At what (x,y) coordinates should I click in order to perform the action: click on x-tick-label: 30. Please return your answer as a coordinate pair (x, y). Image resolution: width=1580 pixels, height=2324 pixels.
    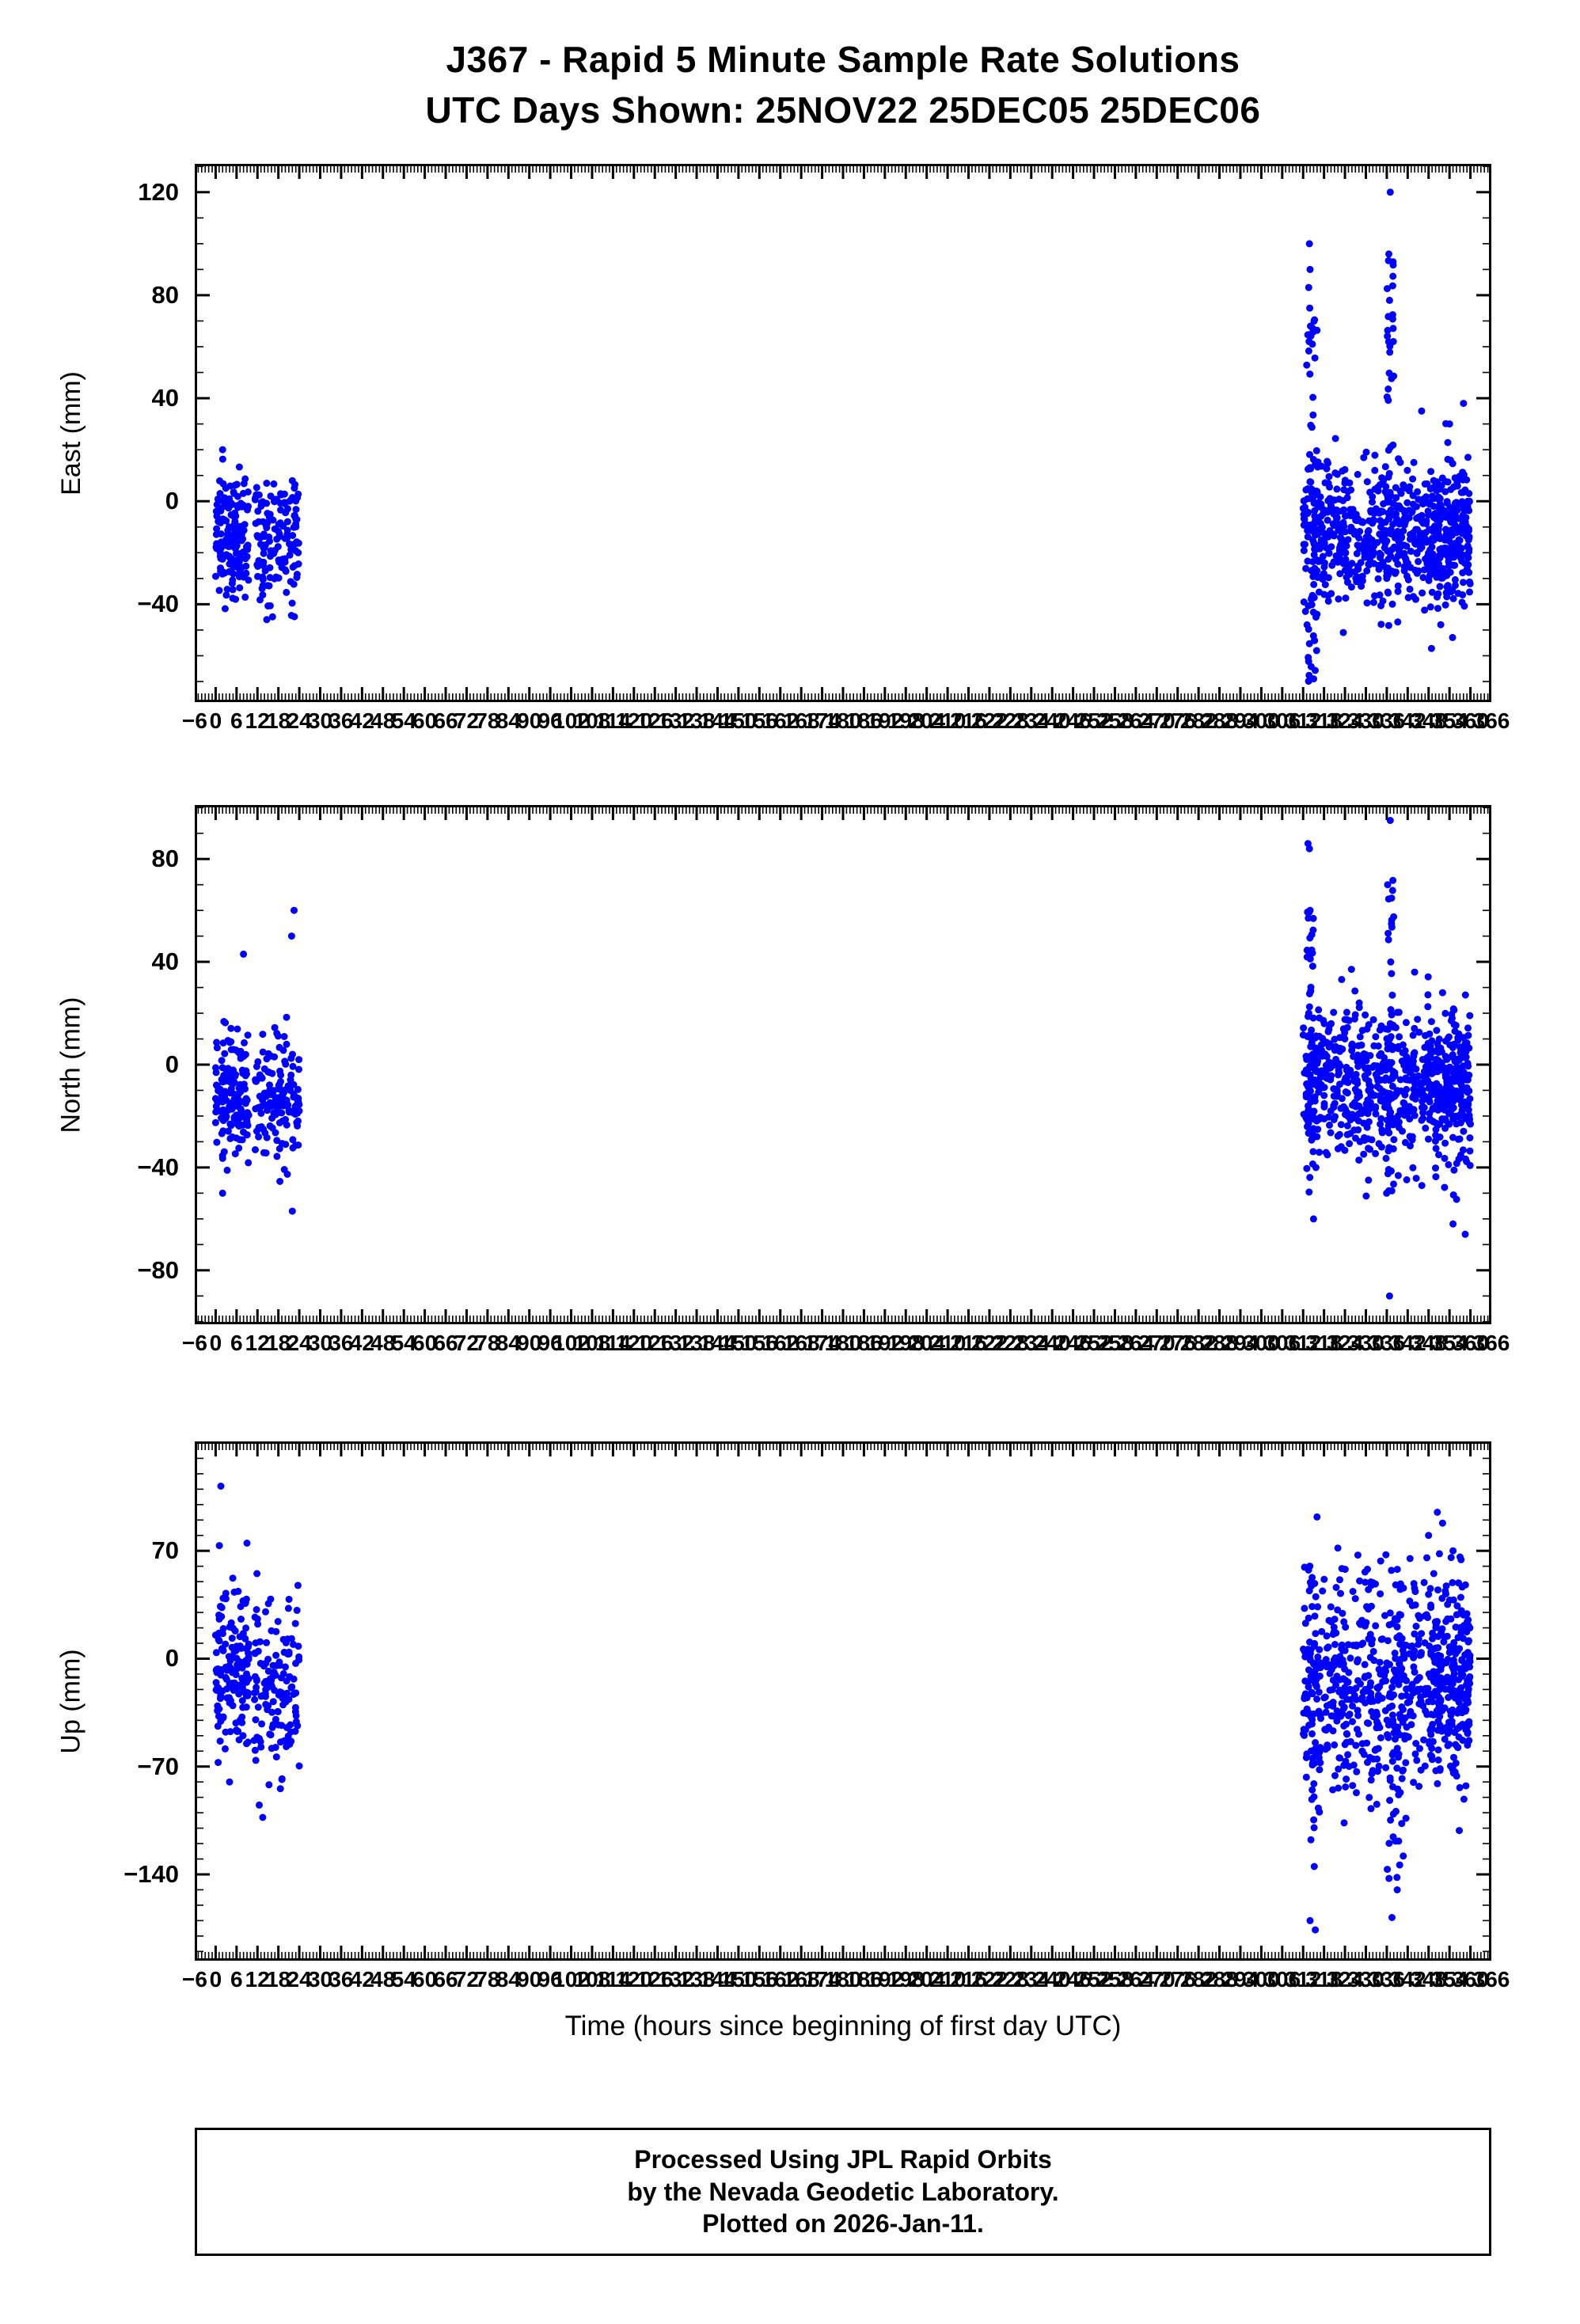
    Looking at the image, I should click on (320, 720).